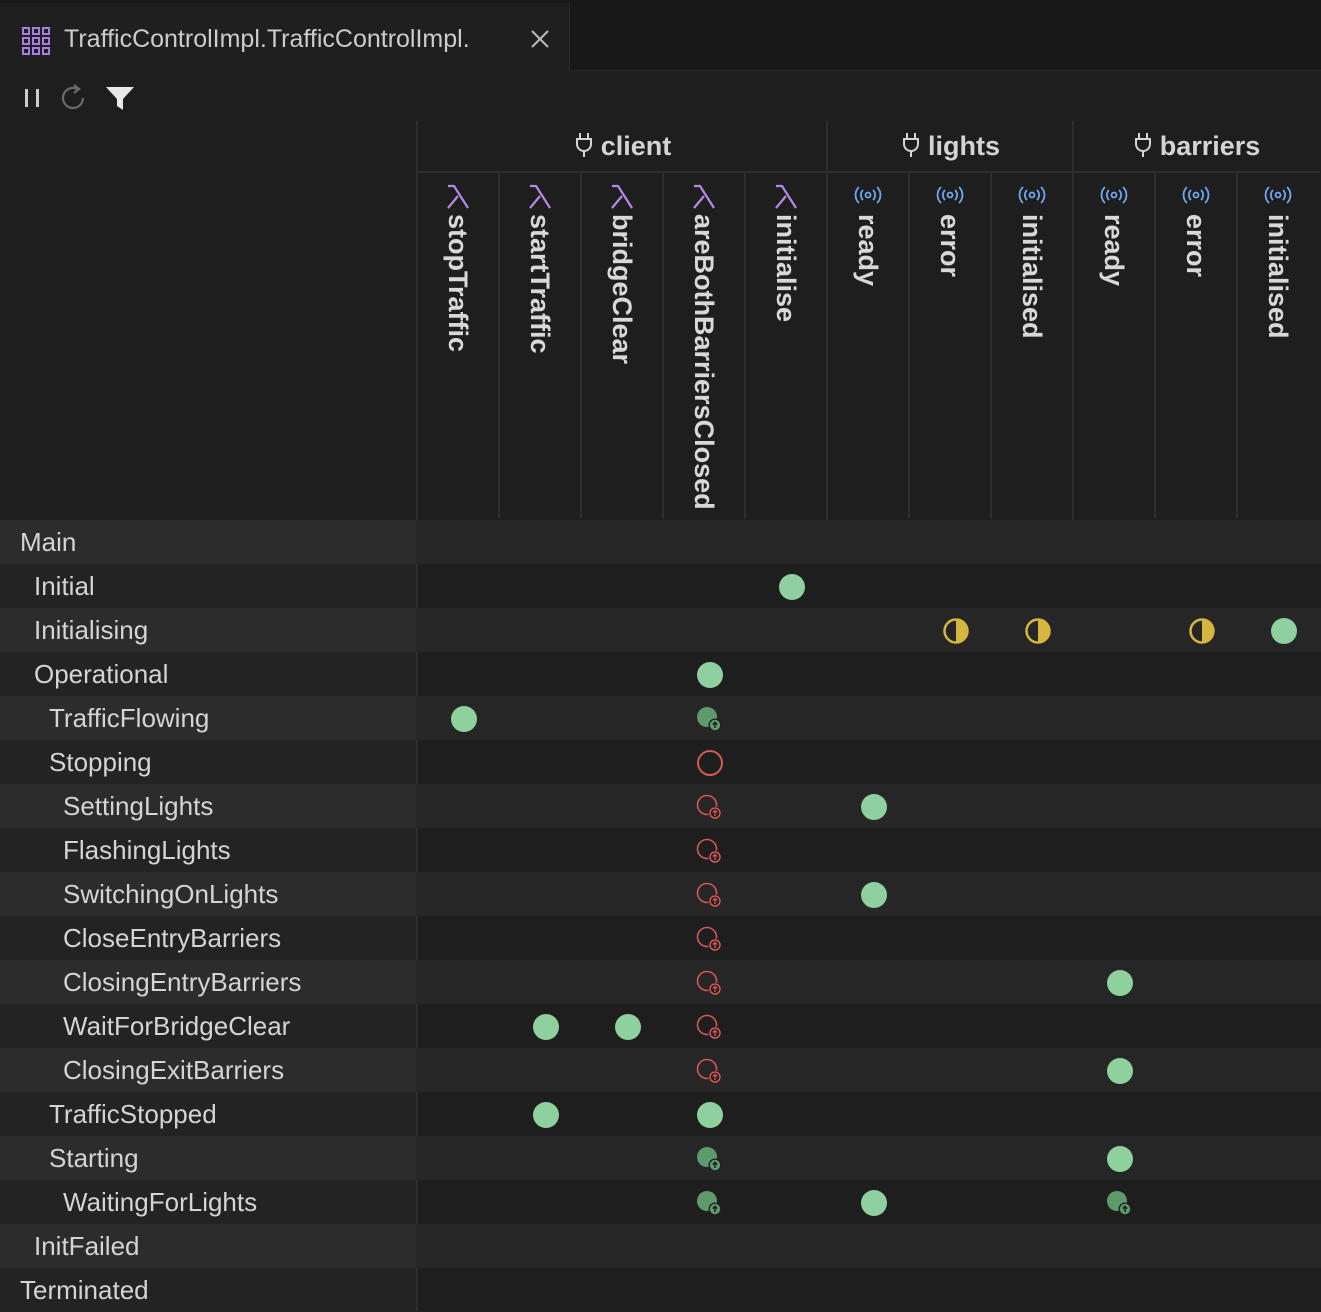 This screenshot has width=1321, height=1312. What do you see at coordinates (660, 982) in the screenshot?
I see `state-row-ClosingEntryBarriers: ClosingEntryBarriers` at bounding box center [660, 982].